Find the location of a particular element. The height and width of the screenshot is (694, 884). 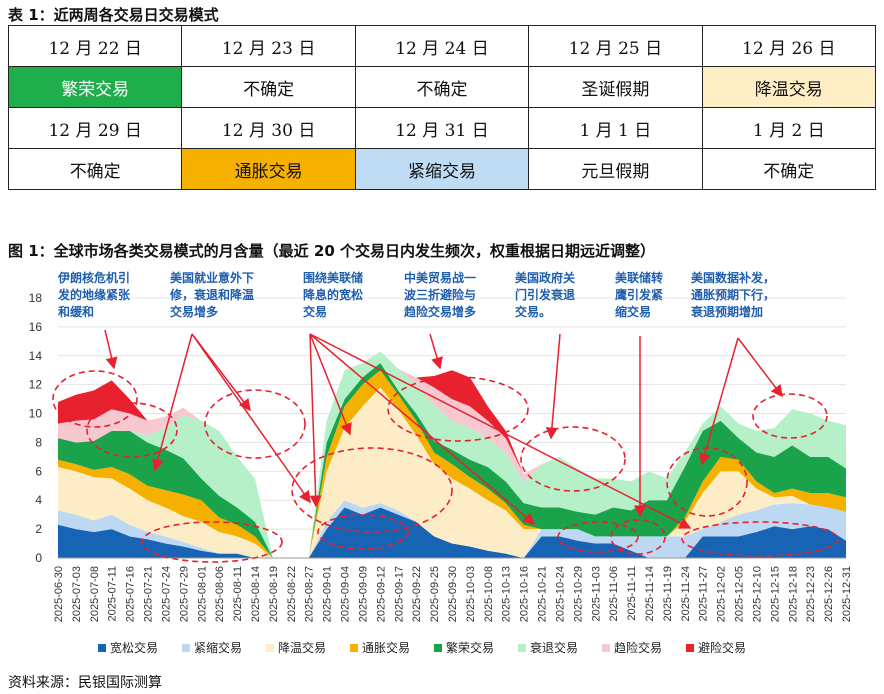

x-tick-label: 2025-12-23 is located at coordinates (811, 594).